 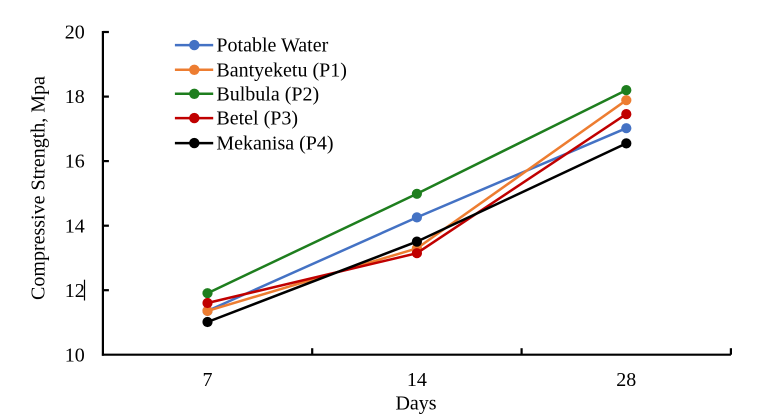 What do you see at coordinates (75, 355) in the screenshot?
I see `svg-text: 10` at bounding box center [75, 355].